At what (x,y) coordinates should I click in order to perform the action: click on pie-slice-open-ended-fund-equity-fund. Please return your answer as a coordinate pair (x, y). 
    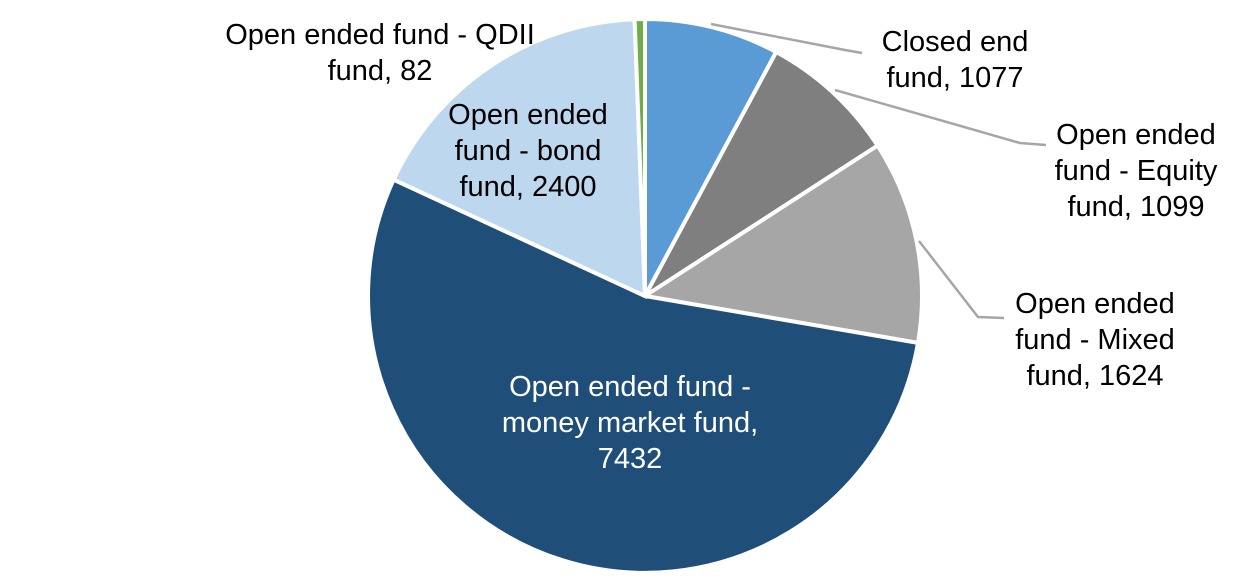
    Looking at the image, I should click on (762, 173).